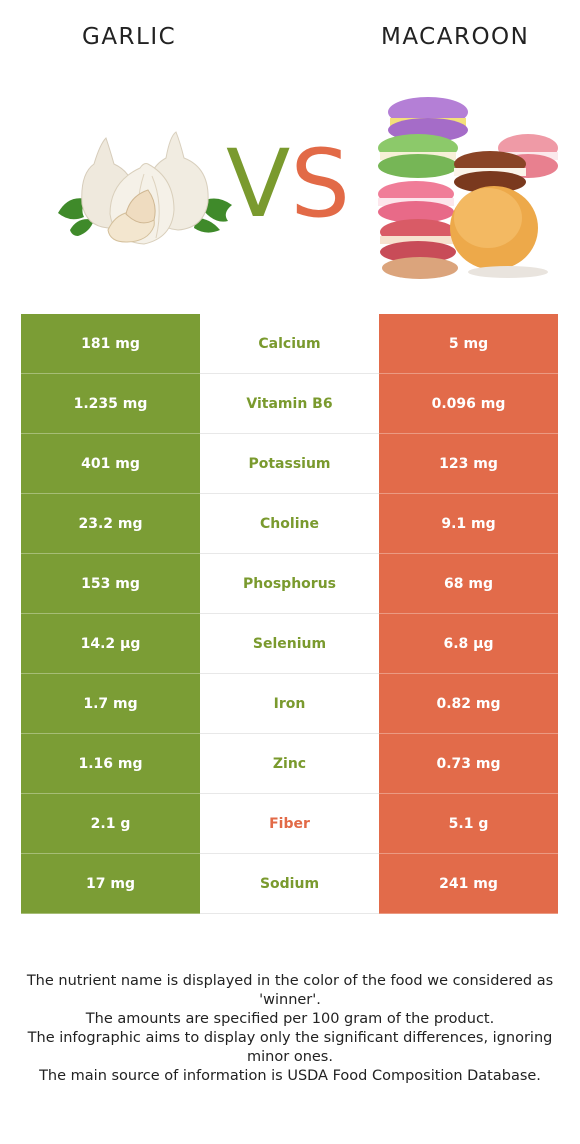 The height and width of the screenshot is (1144, 580). Describe the element at coordinates (129, 37) in the screenshot. I see `left-food-title: GARLIC` at that location.